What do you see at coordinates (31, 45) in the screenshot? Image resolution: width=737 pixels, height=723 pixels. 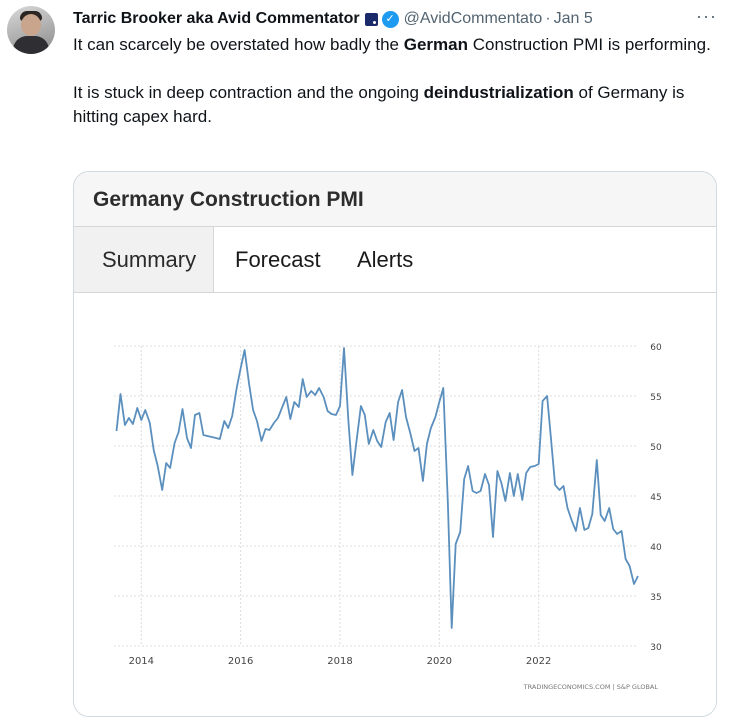 I see `avatar-body` at bounding box center [31, 45].